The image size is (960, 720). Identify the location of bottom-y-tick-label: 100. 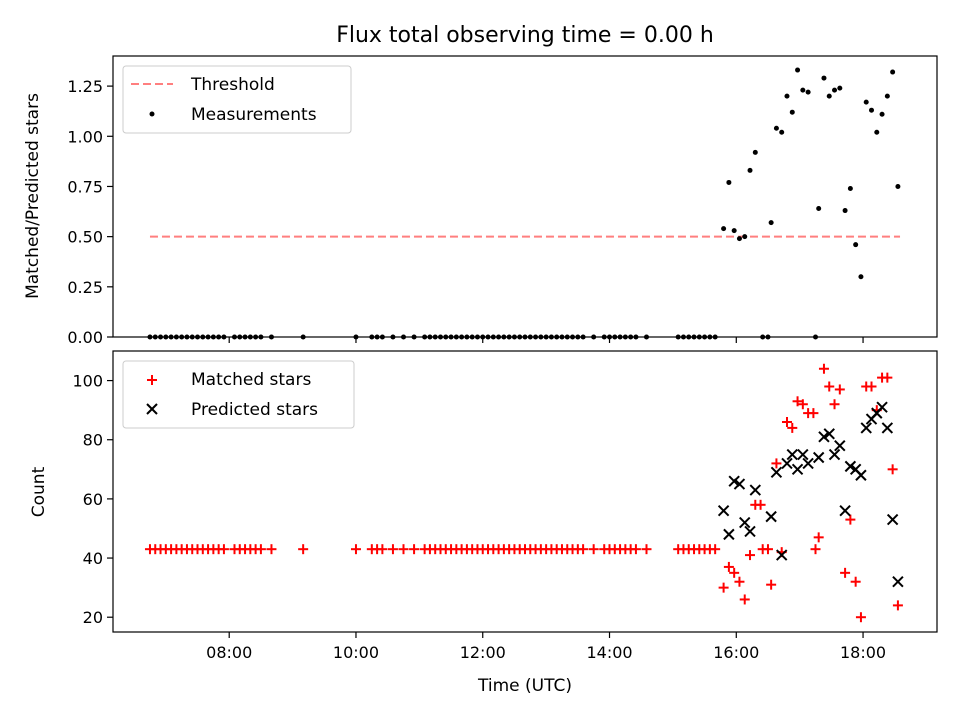
(87, 381).